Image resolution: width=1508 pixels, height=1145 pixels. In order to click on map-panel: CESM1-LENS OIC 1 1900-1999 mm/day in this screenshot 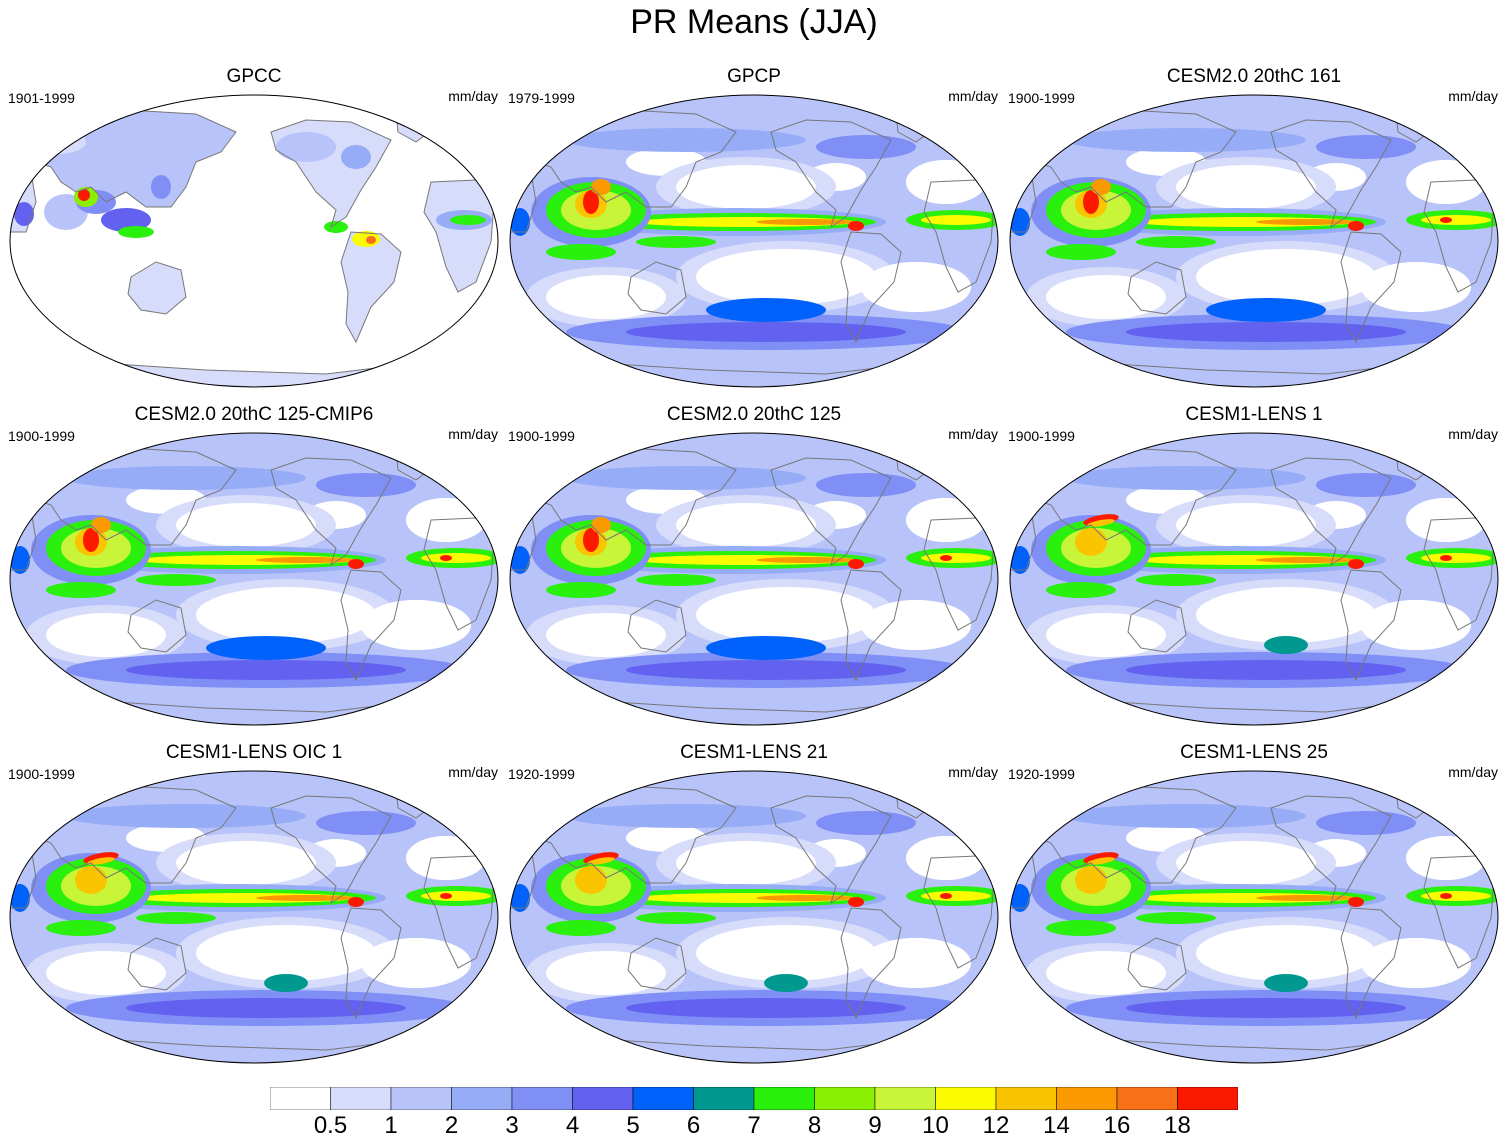, I will do `click(254, 903)`.